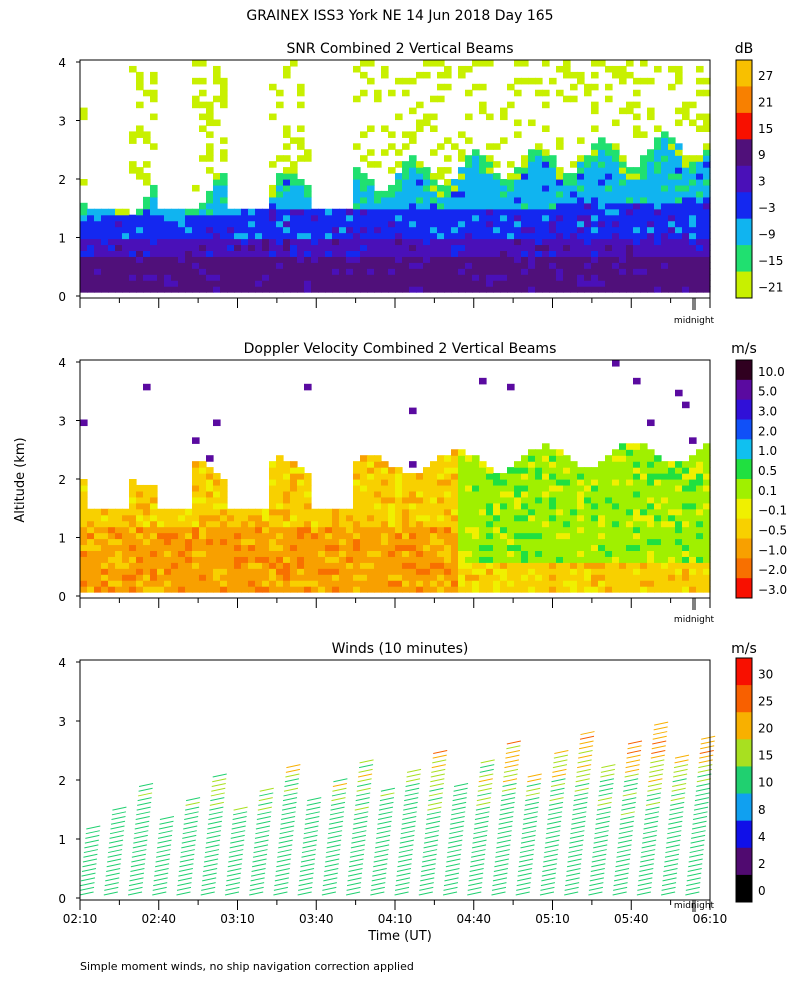 The height and width of the screenshot is (1004, 800). Describe the element at coordinates (744, 780) in the screenshot. I see `winds-colorbar-frame` at that location.